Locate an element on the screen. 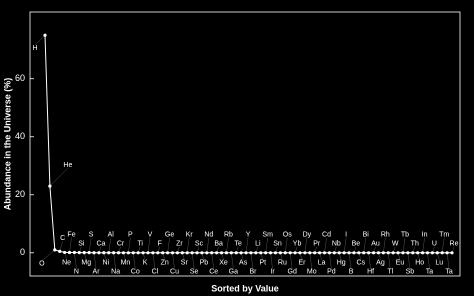  element-label: Cr is located at coordinates (121, 244).